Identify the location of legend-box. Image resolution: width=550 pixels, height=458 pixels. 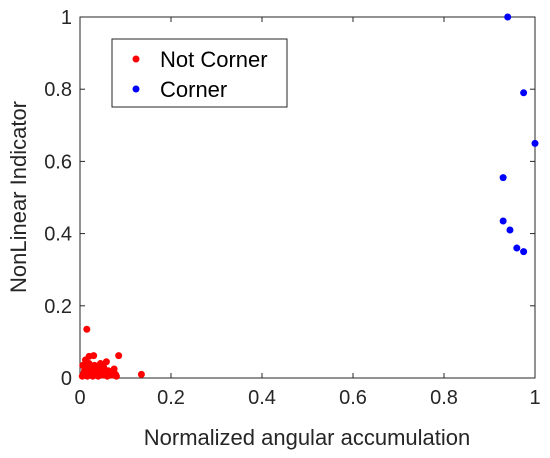
(199, 73).